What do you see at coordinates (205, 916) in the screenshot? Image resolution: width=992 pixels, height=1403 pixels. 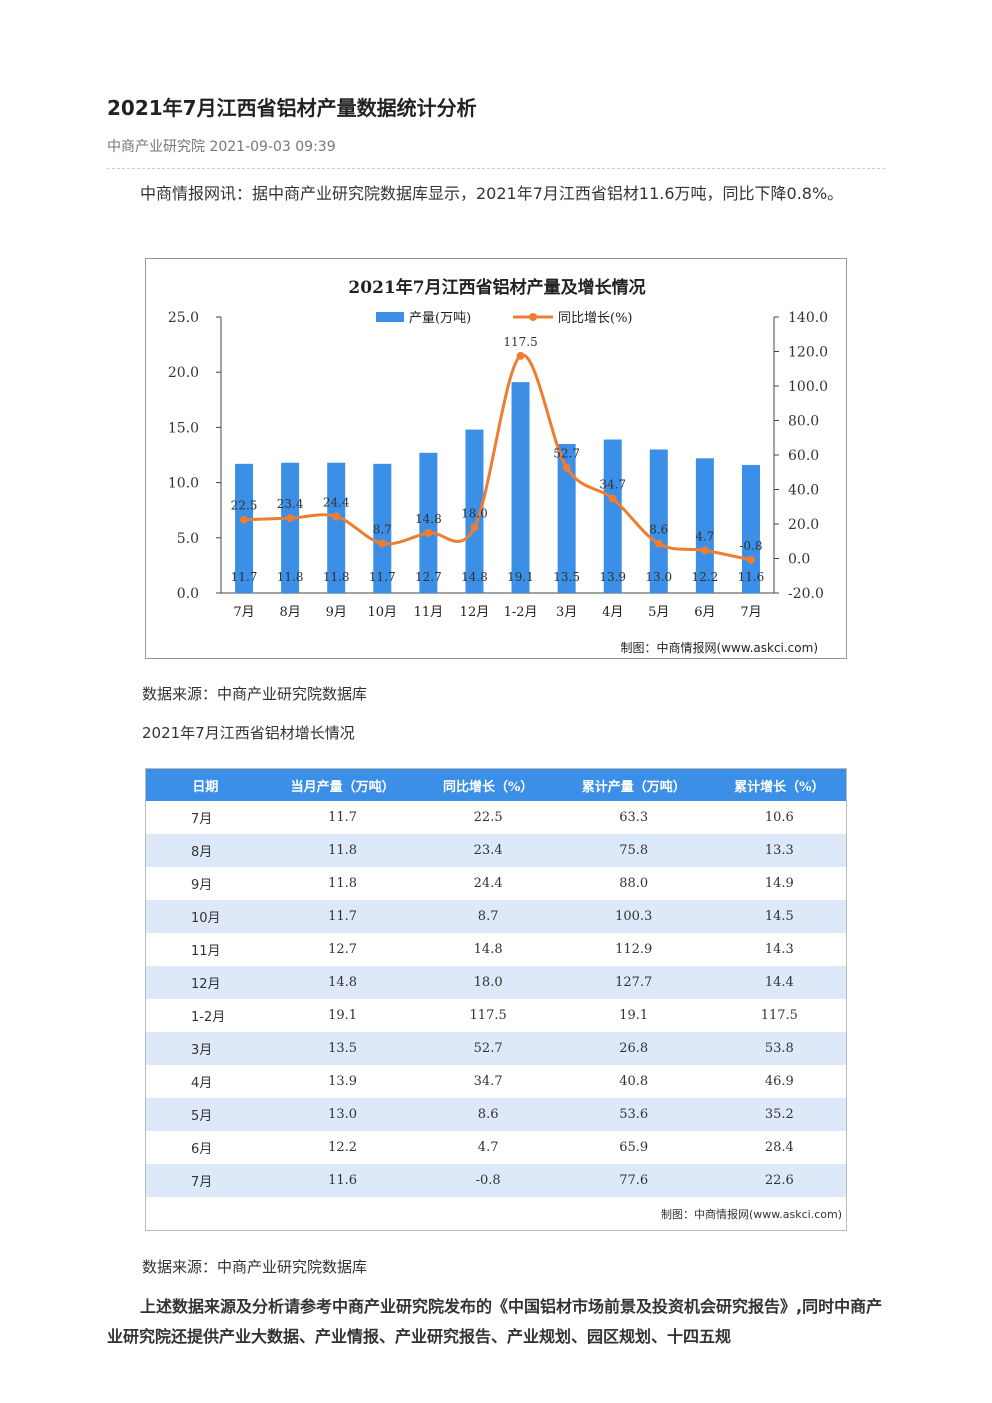 I see `table-cell: 10月` at bounding box center [205, 916].